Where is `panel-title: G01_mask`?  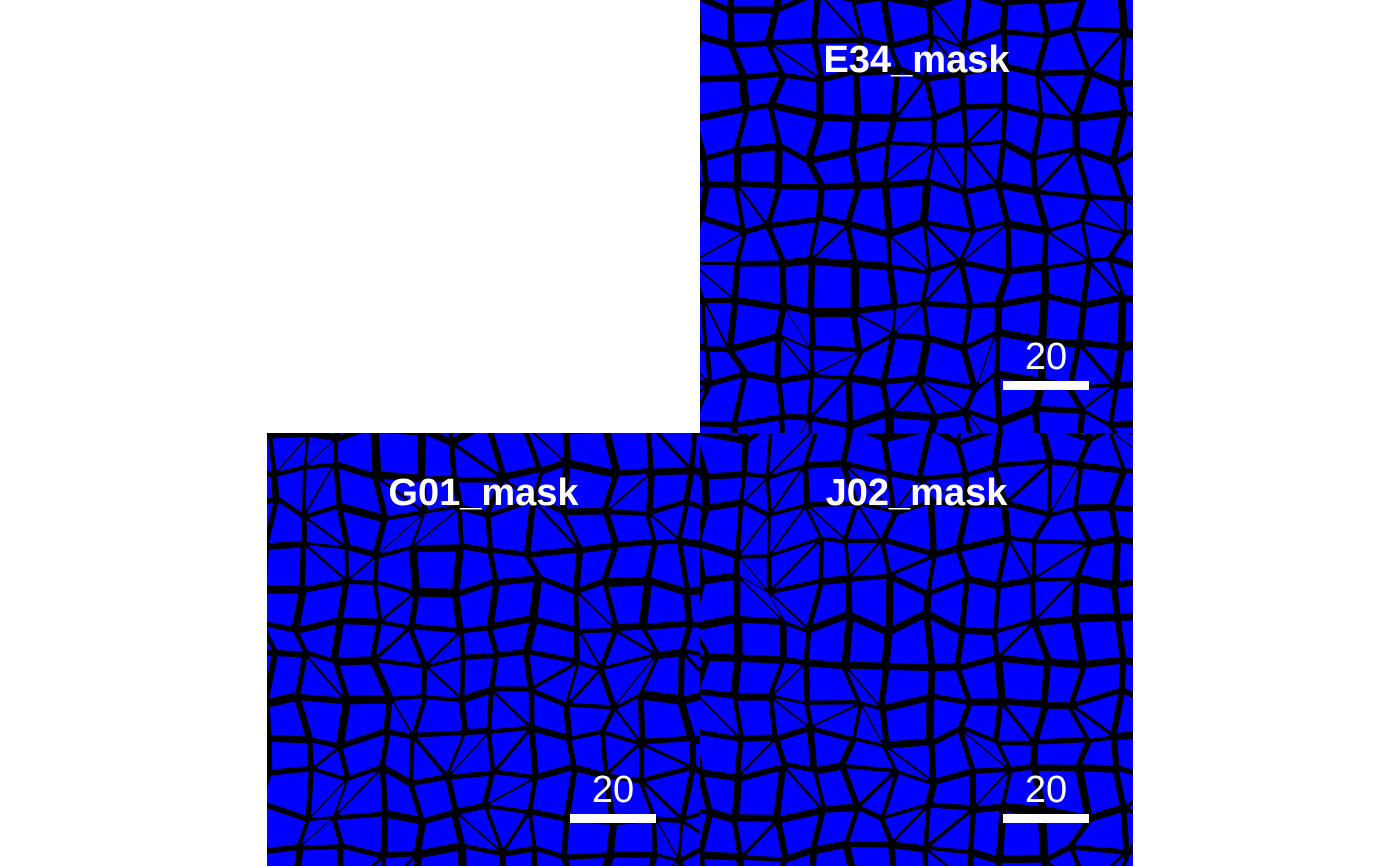
panel-title: G01_mask is located at coordinates (483, 493).